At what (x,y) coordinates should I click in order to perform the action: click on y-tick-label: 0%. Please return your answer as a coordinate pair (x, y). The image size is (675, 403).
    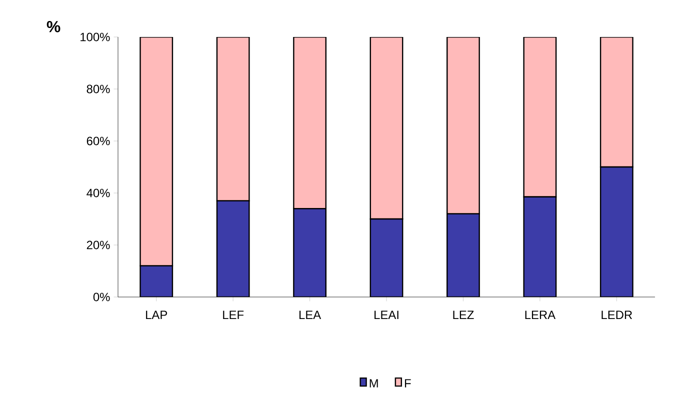
    Looking at the image, I should click on (101, 297).